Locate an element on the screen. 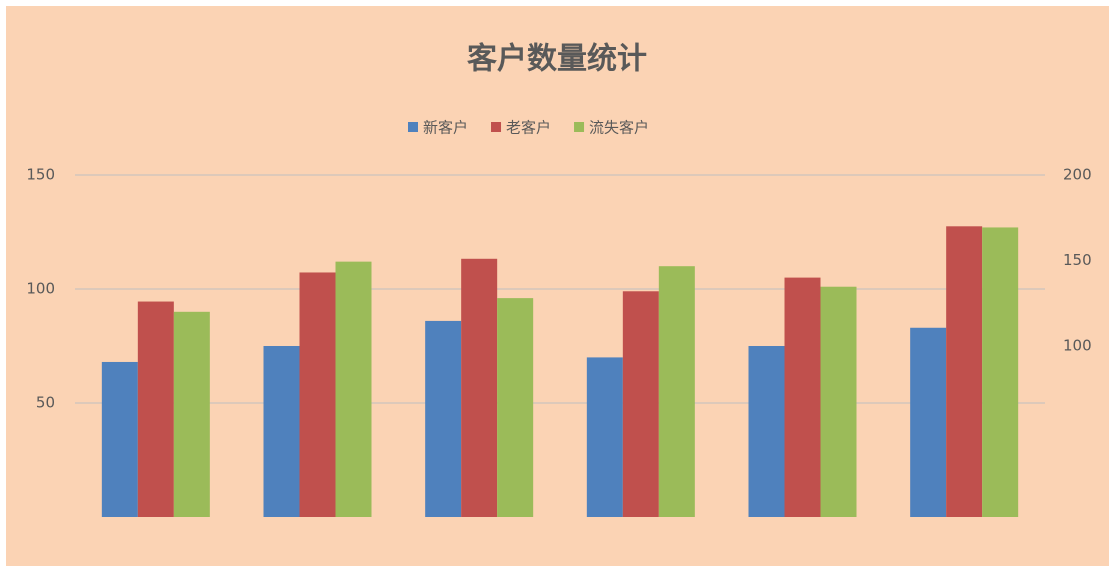 This screenshot has width=1115, height=572. y2-tick-label: 150 is located at coordinates (1077, 260).